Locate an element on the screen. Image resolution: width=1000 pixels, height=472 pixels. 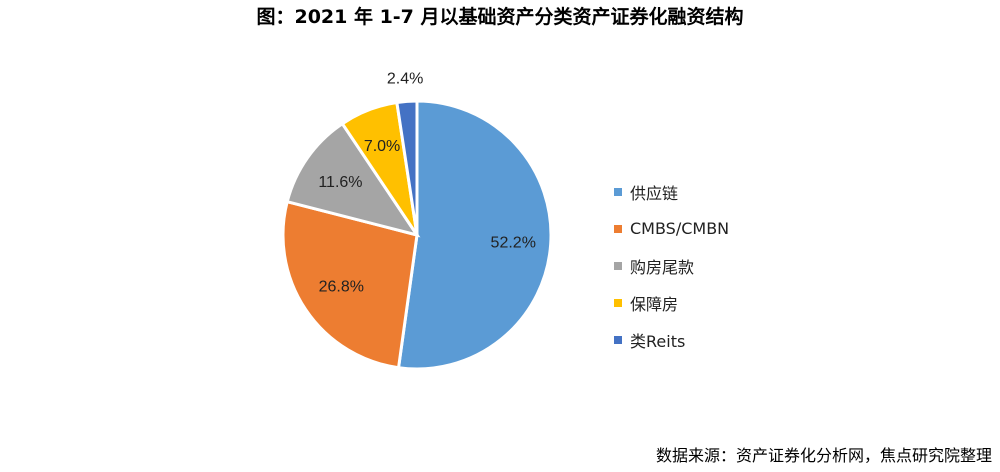
legend-item: CMBS/CMBN is located at coordinates (671, 228).